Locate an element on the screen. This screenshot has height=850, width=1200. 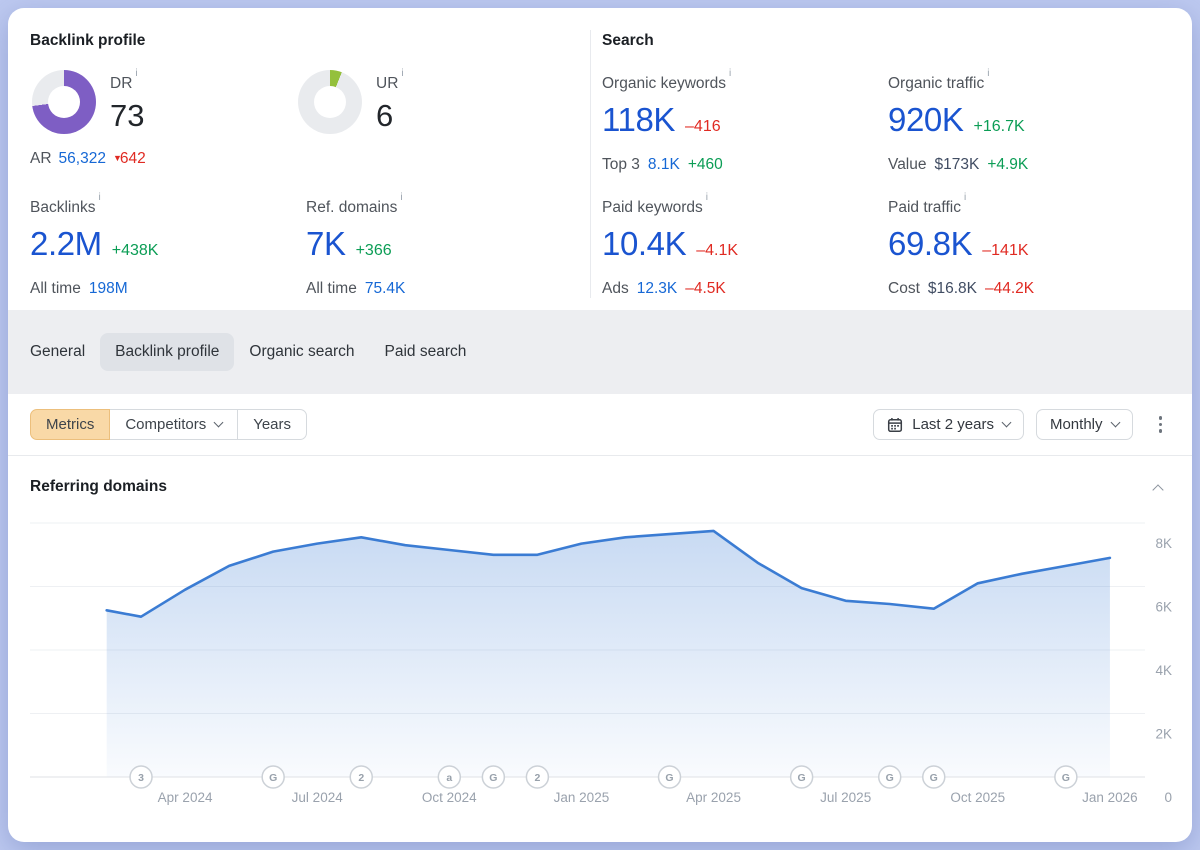
backlinks-label: Backlinks is located at coordinates (63, 208).